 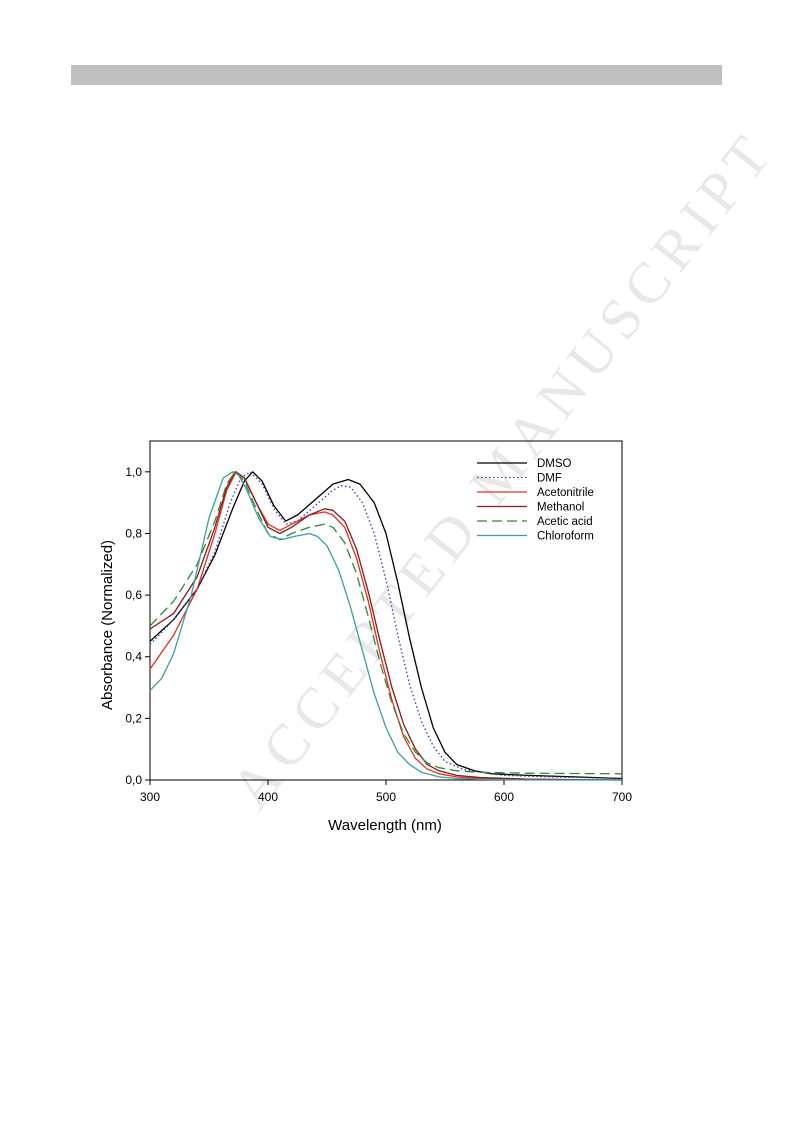 I want to click on x-axis: 300 400 500 600 700, so click(x=386, y=792).